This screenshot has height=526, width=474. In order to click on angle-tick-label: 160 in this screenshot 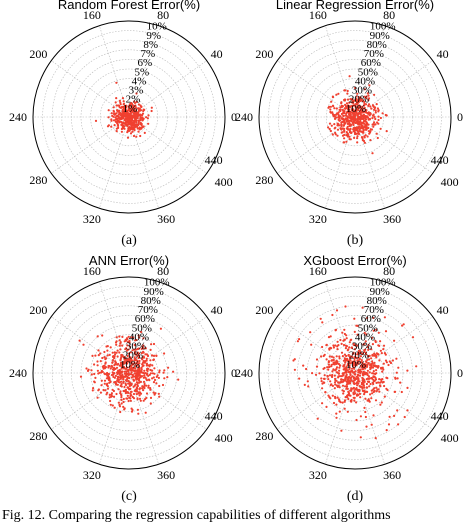, I will do `click(318, 271)`.